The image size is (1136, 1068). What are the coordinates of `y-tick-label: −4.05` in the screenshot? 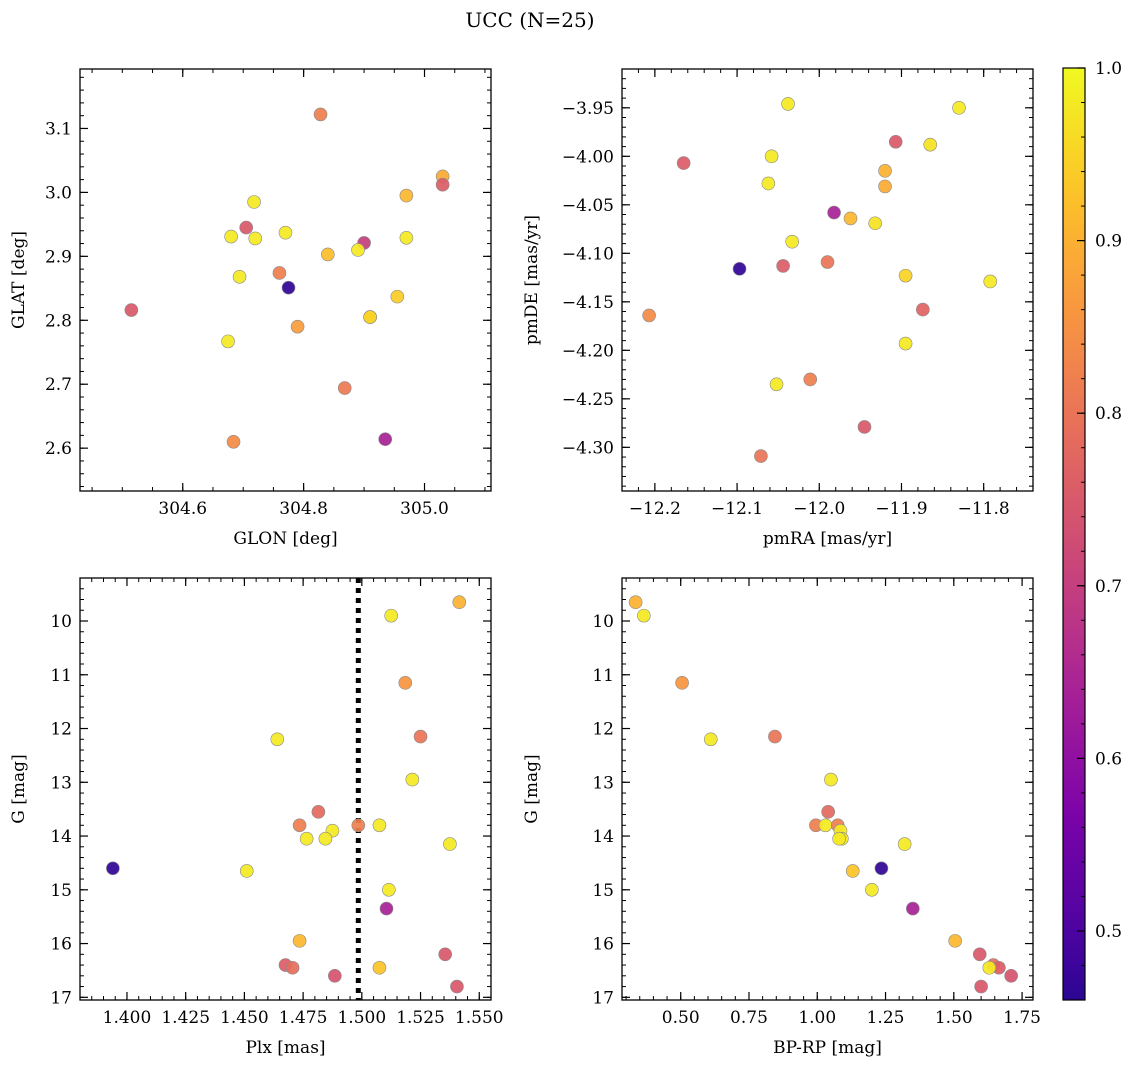 It's located at (588, 206).